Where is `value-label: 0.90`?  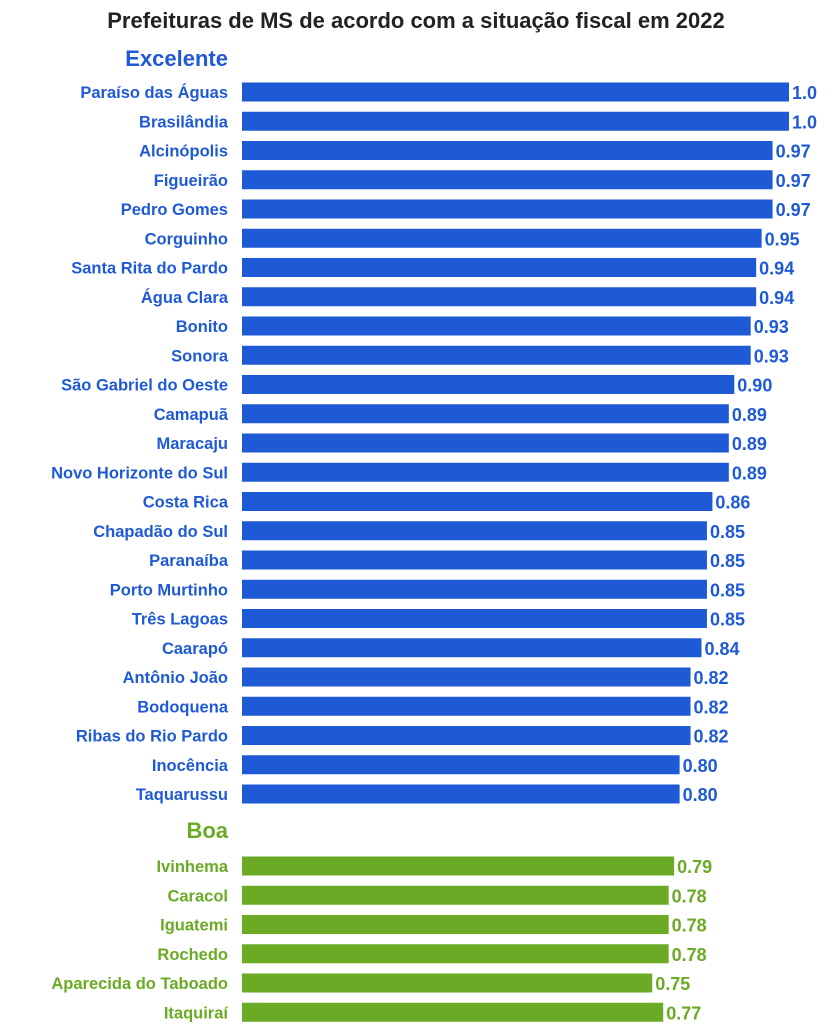
value-label: 0.90 is located at coordinates (754, 386).